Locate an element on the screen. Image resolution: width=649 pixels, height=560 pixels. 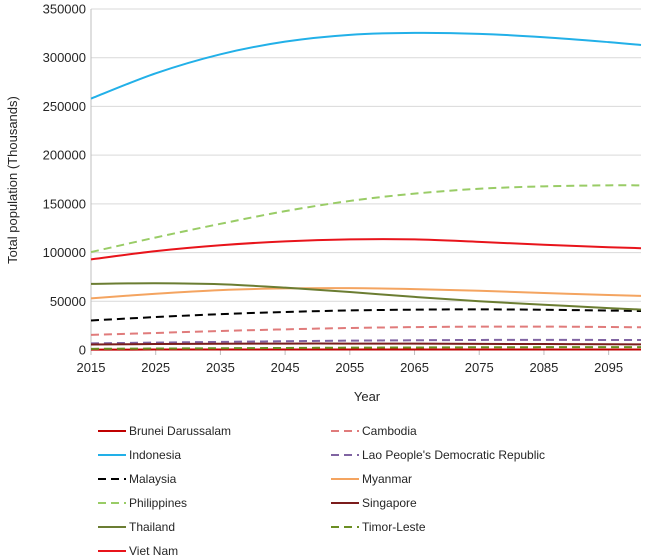
series-line-cambodia is located at coordinates (366, 330).